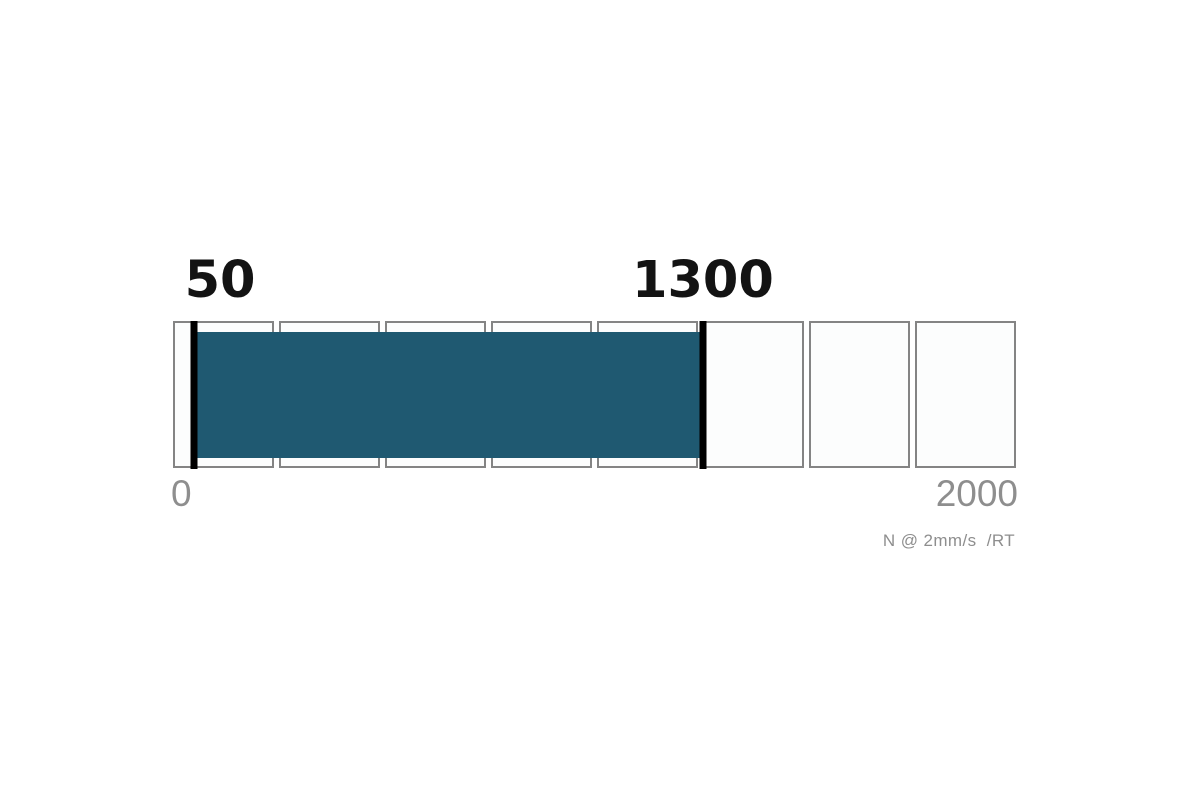 This screenshot has height=800, width=1200. I want to click on range-start-marker, so click(194, 395).